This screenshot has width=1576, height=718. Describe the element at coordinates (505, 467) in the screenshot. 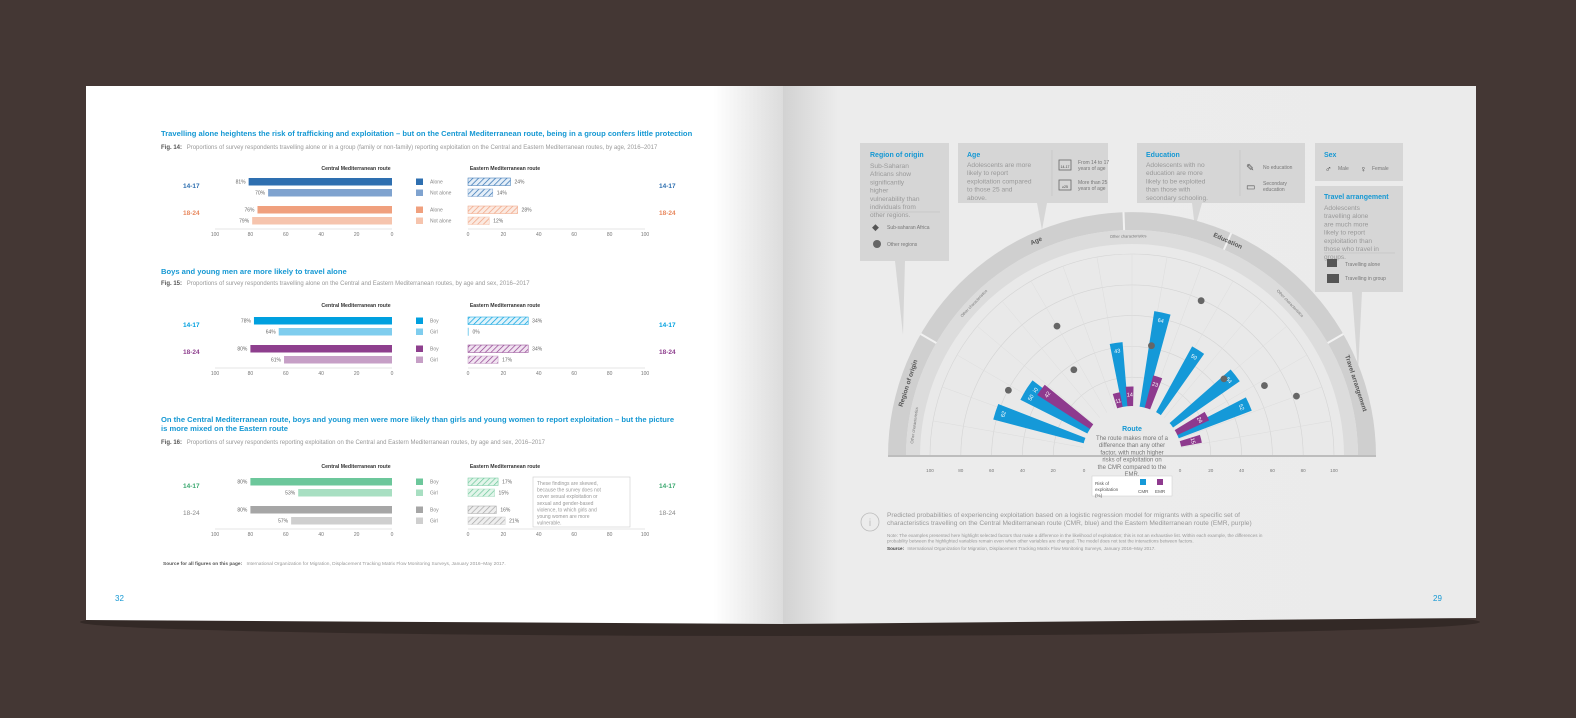

I see `fig16-emr-title: Eastern Mediterranean route` at that location.